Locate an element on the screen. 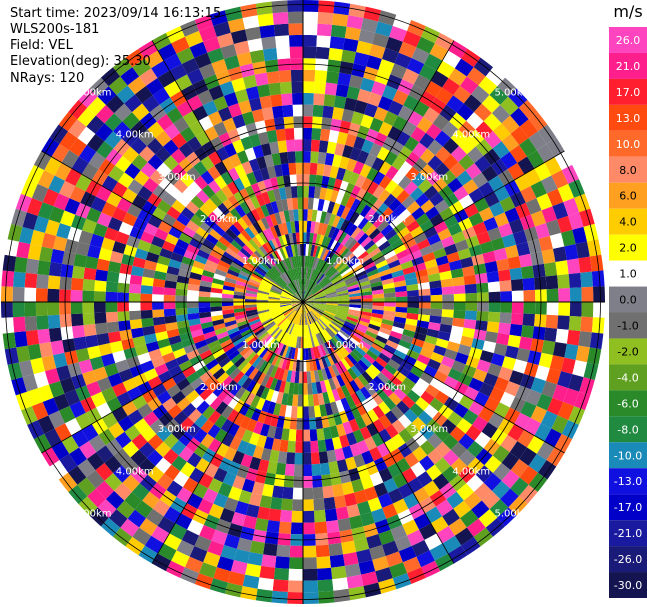 The height and width of the screenshot is (607, 647). colorbar-tick-label: -26.0 is located at coordinates (628, 559).